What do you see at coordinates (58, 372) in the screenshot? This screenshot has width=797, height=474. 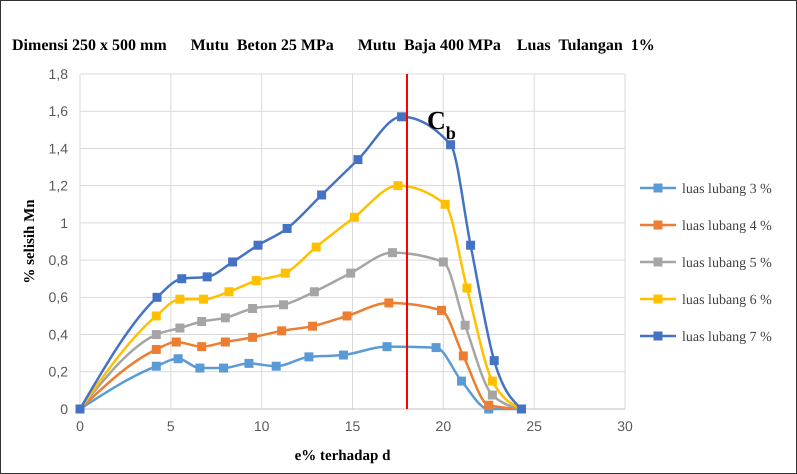 I see `y-tick-label: 0,2` at bounding box center [58, 372].